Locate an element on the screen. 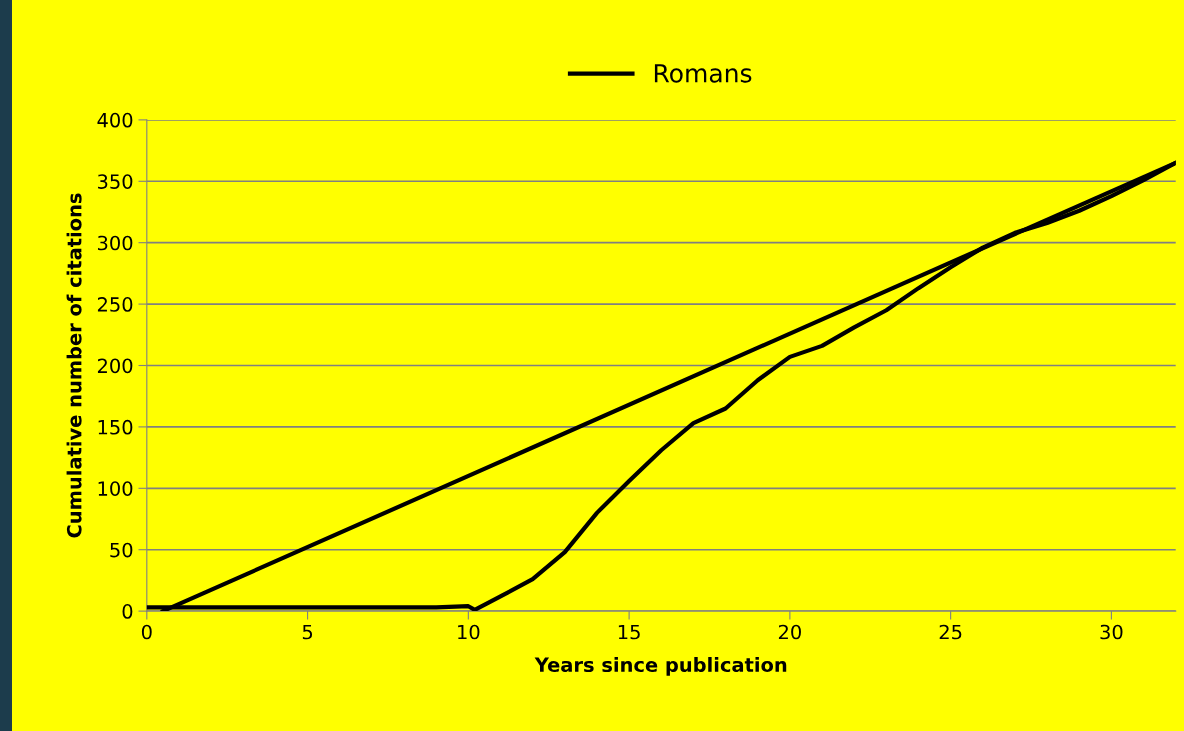 This screenshot has width=1184, height=731. y-tick-label: 300 is located at coordinates (115, 243).